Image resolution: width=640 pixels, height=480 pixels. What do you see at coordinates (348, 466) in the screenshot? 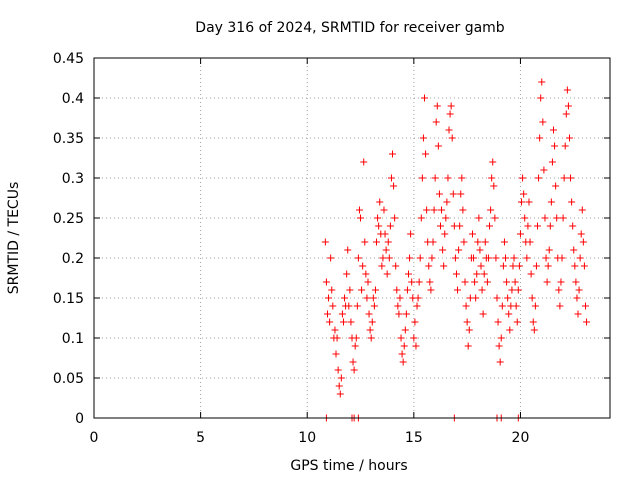
I see `x-axis-label: GPS time / hours` at bounding box center [348, 466].